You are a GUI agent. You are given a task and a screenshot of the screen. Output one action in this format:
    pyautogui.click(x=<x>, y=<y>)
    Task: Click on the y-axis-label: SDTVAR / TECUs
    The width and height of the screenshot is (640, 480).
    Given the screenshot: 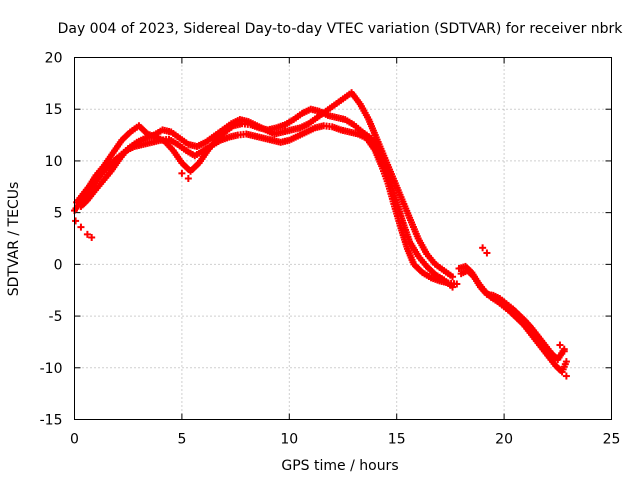 What is the action you would take?
    pyautogui.click(x=14, y=239)
    